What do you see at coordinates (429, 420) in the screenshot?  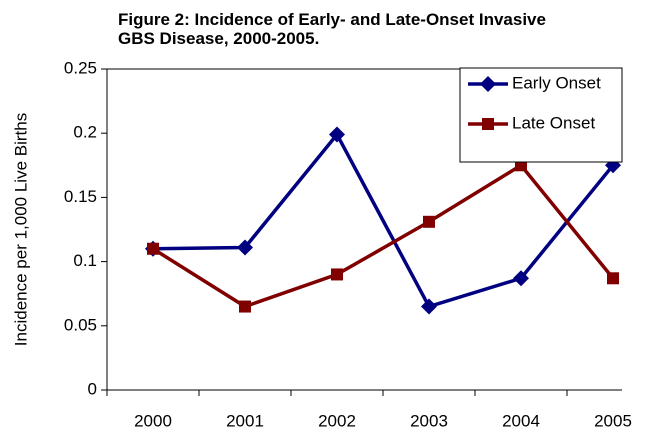 I see `x-tick-label: 2003` at bounding box center [429, 420].